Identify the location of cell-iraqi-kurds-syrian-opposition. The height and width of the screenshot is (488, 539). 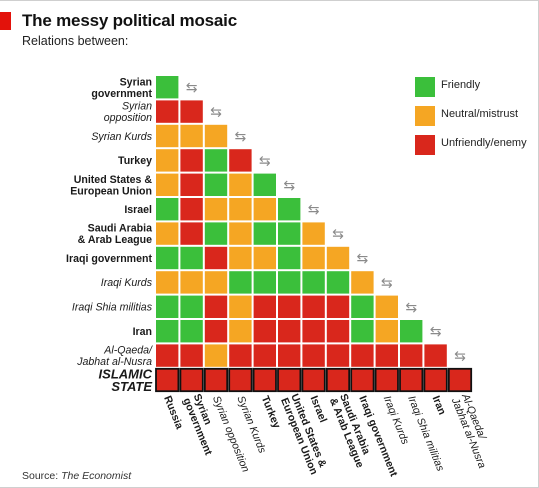
(216, 282).